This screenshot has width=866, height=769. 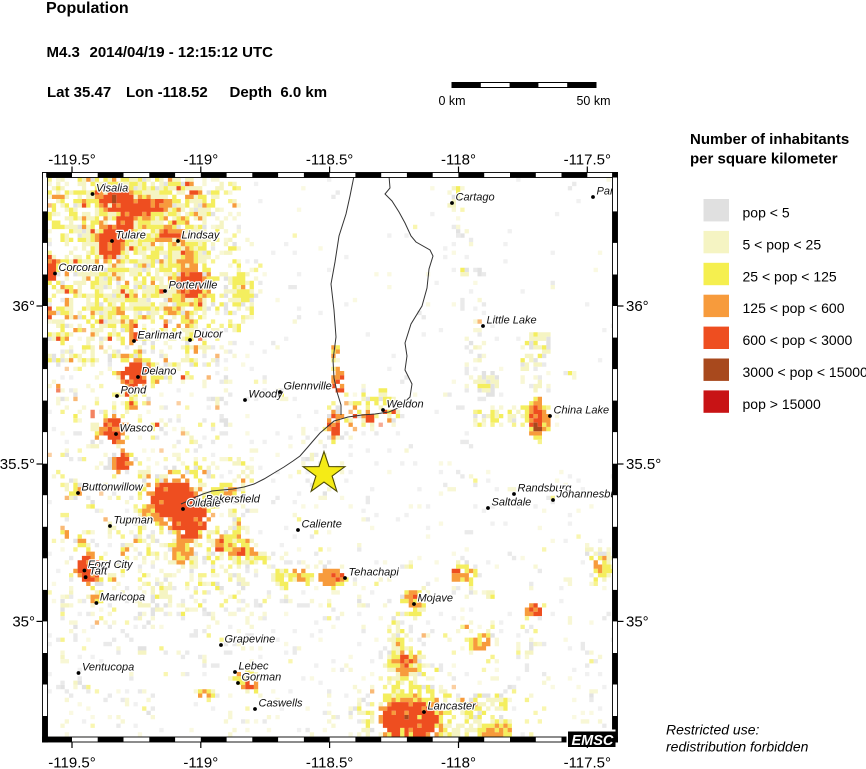 I want to click on svg-text: 125 < pop < 600, so click(x=794, y=308).